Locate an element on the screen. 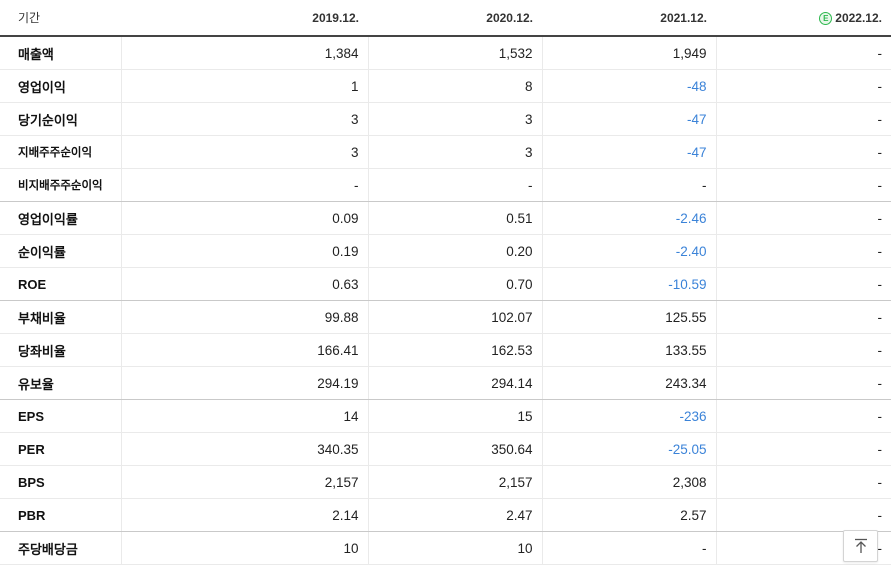 The image size is (891, 569). table-row: ROE 0.63 0.70 -10.59- is located at coordinates (445, 284).